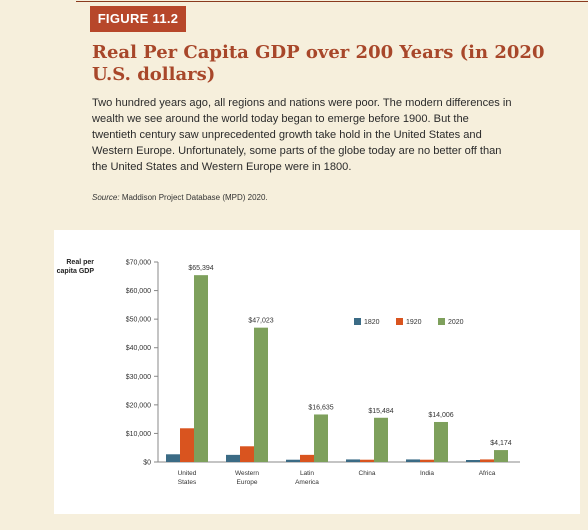 This screenshot has width=588, height=530. What do you see at coordinates (247, 454) in the screenshot?
I see `bar-1920-western-europe` at bounding box center [247, 454].